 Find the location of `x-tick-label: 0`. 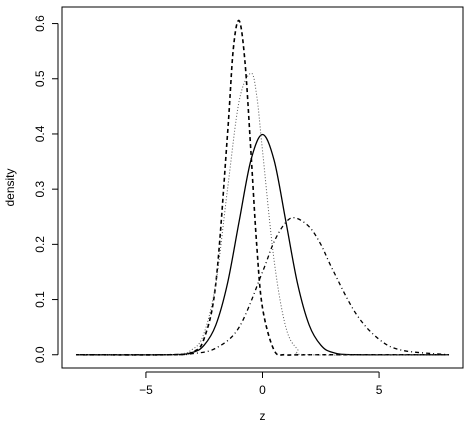

x-tick-label: 0 is located at coordinates (262, 390).